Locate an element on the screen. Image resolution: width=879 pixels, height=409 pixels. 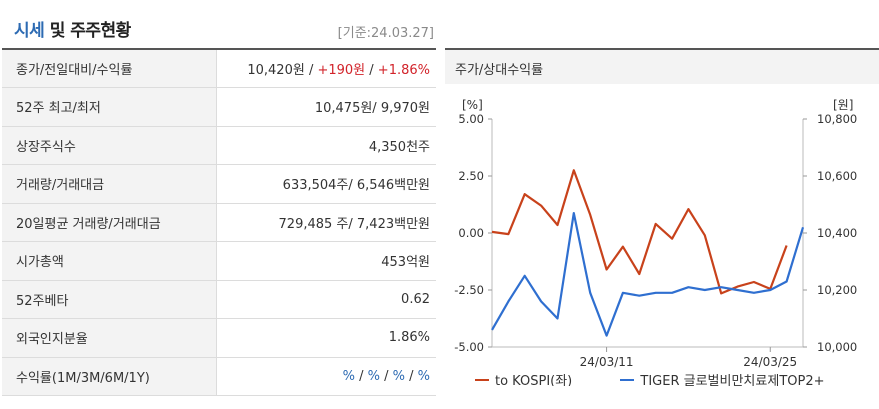
row-label: 종가/전일대비/수익률 is located at coordinates (109, 68).